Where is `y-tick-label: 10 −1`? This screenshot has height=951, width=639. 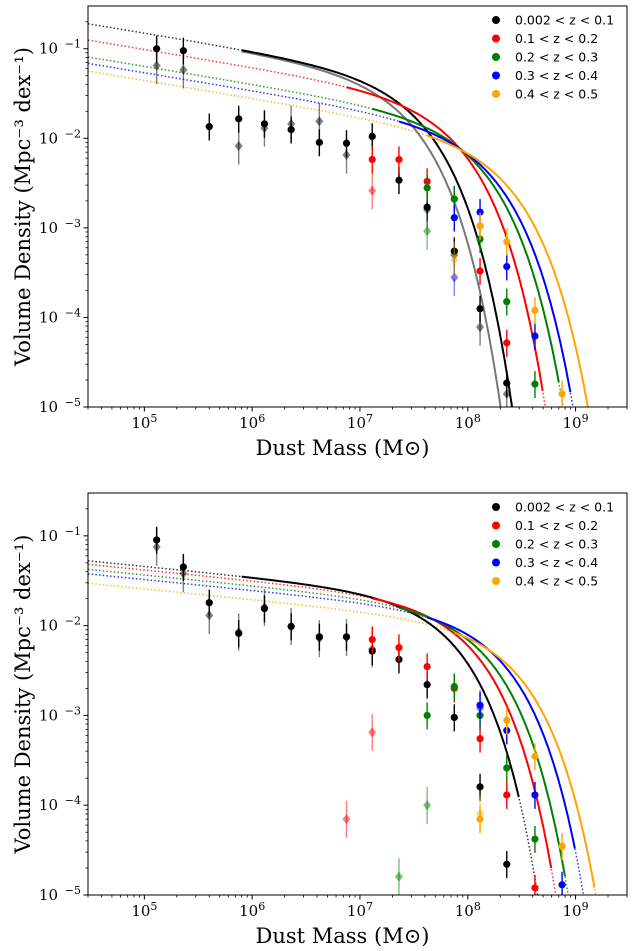
y-tick-label: 10 −1 is located at coordinates (60, 535).